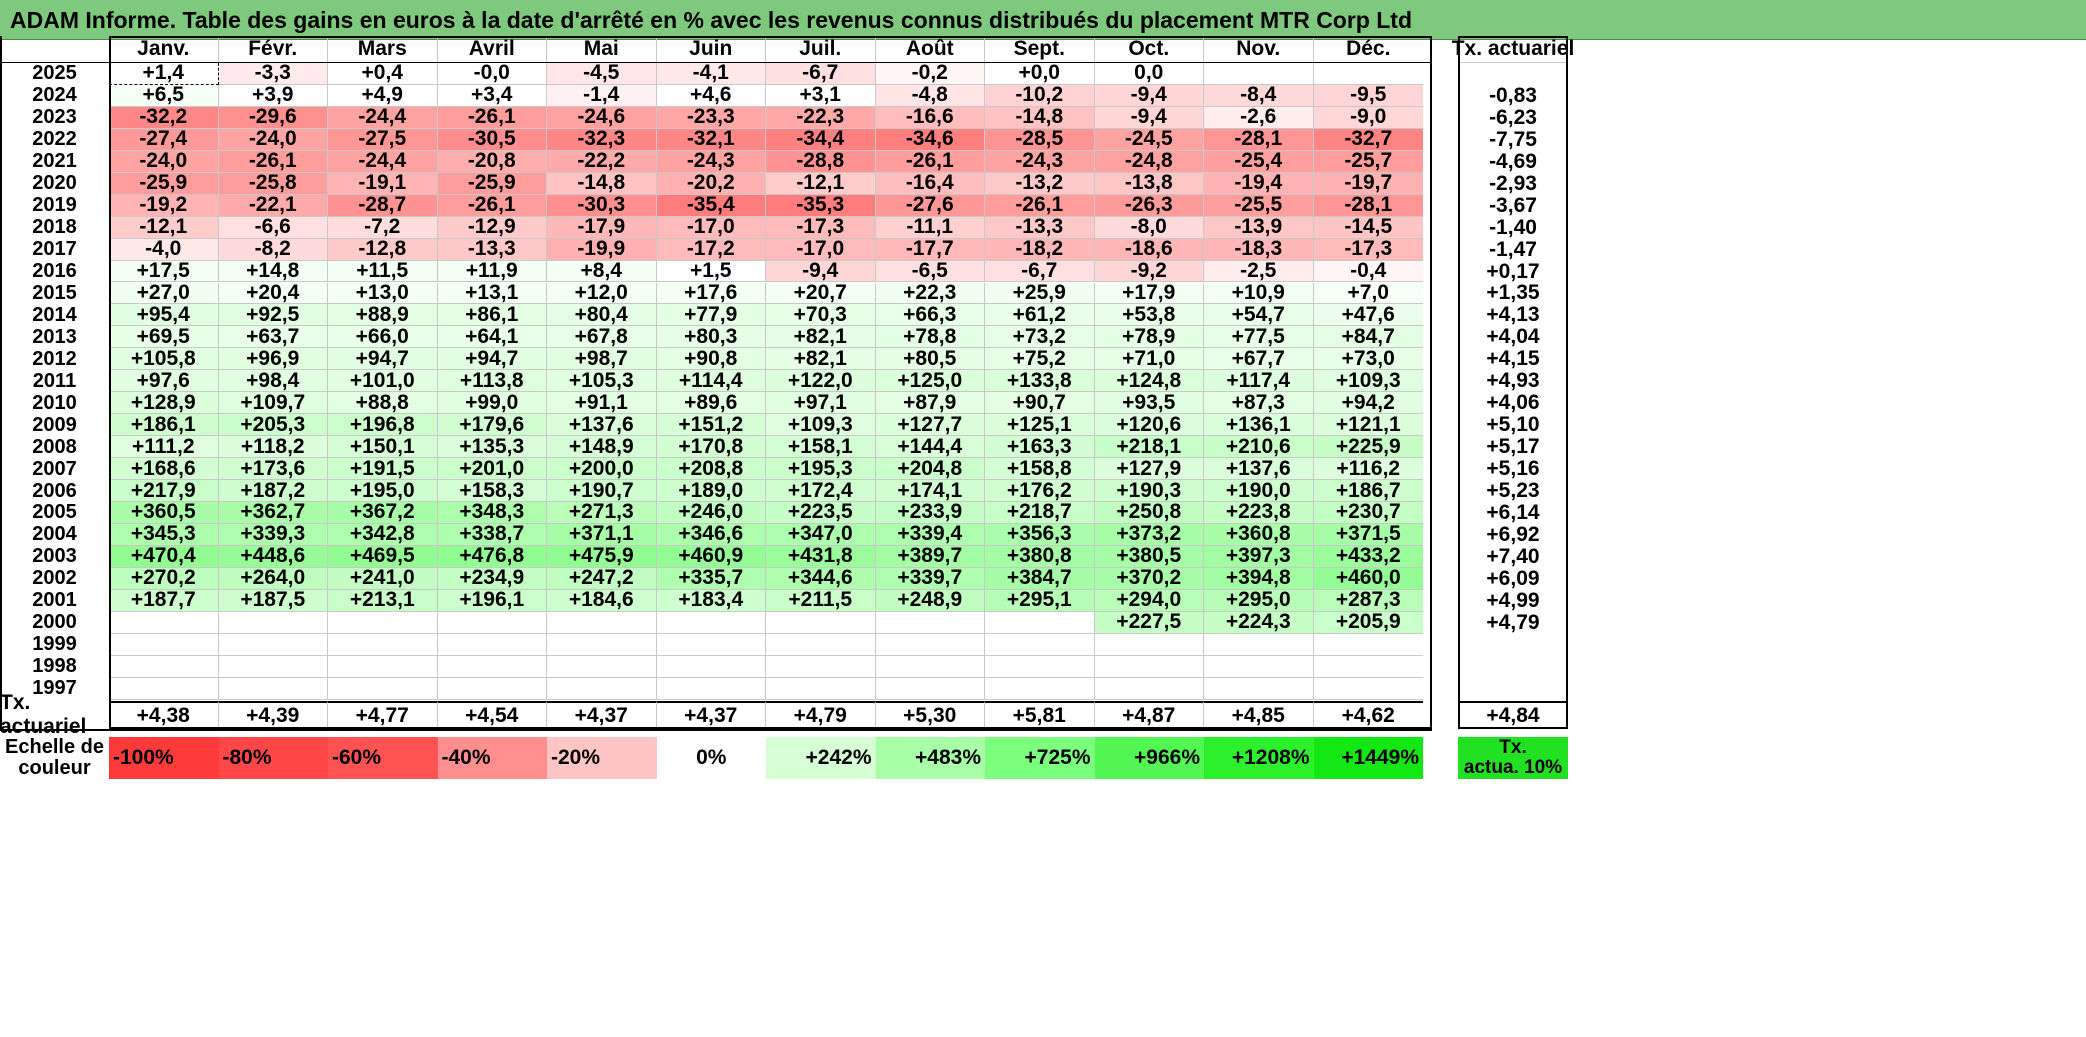 The width and height of the screenshot is (2086, 1037). Describe the element at coordinates (930, 490) in the screenshot. I see `table-cell: +174,1` at that location.